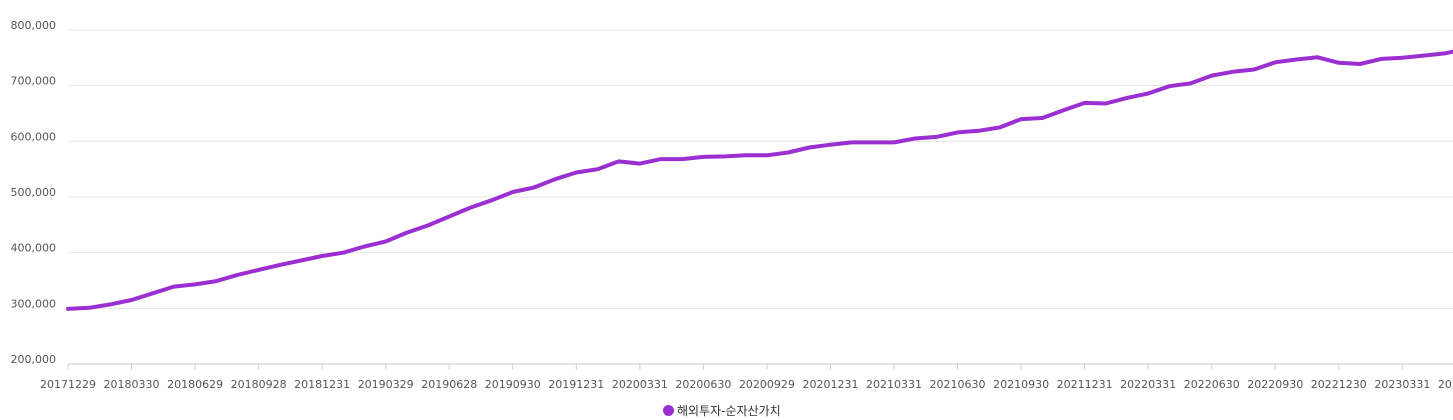 Image resolution: width=1453 pixels, height=420 pixels. I want to click on x-tick-label: 20220630, so click(1212, 384).